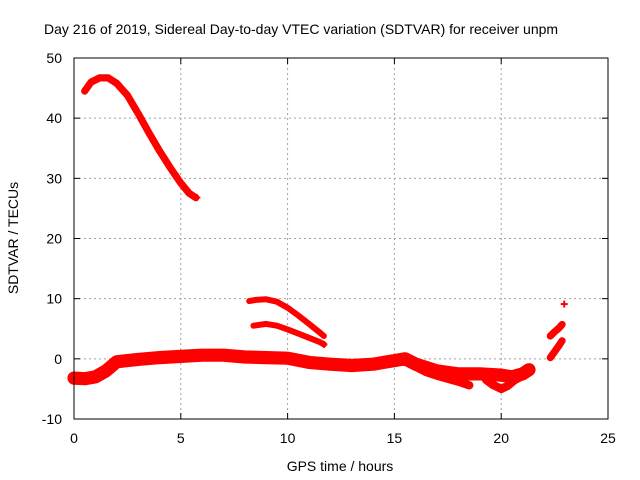 The height and width of the screenshot is (480, 640). Describe the element at coordinates (181, 438) in the screenshot. I see `x-tick-label: 5` at that location.